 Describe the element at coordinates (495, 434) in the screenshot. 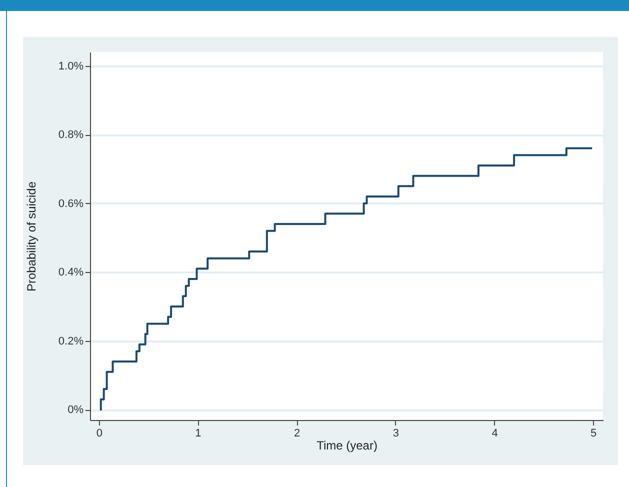

I see `x-tick-label: 4` at that location.